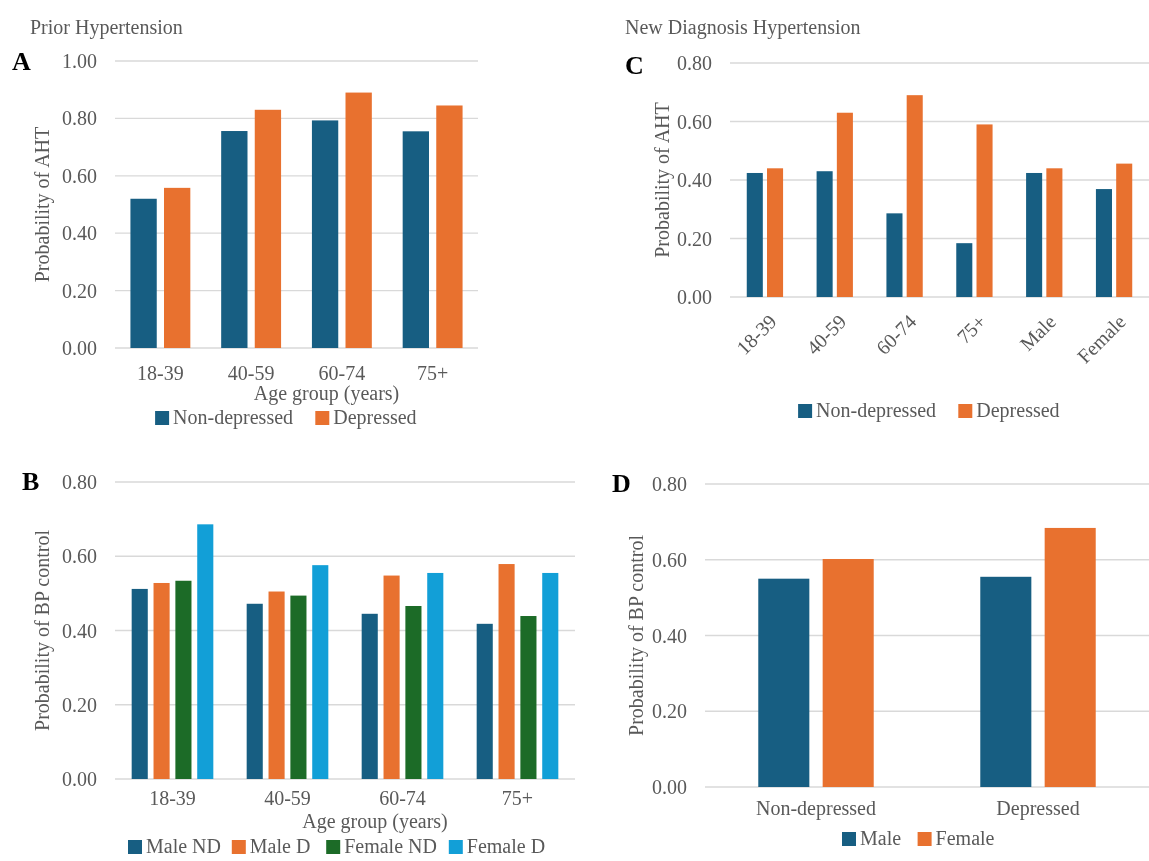  I want to click on text: D, so click(621, 483).